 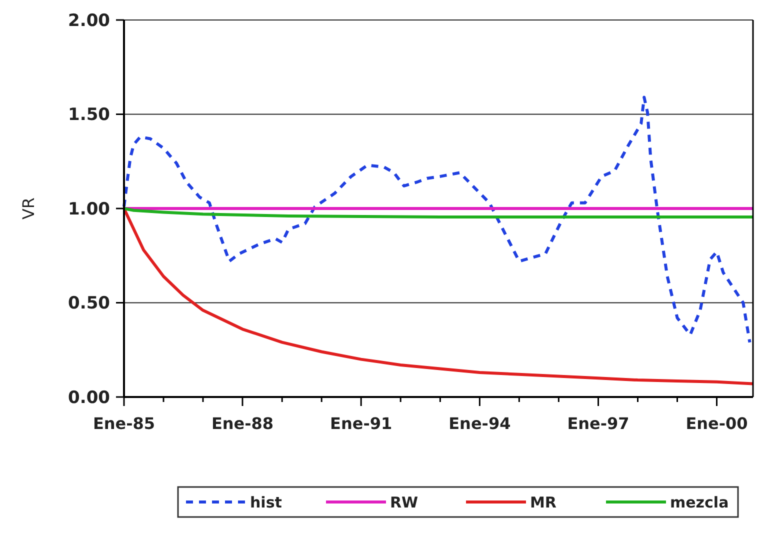 I want to click on legend-label: RW, so click(x=404, y=502).